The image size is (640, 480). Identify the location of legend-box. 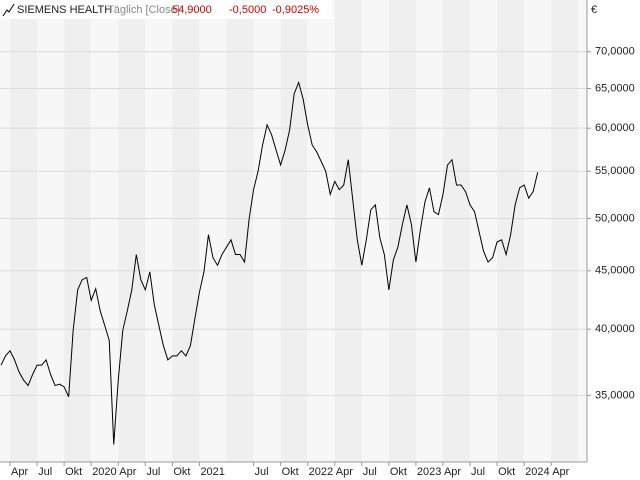
(166, 9).